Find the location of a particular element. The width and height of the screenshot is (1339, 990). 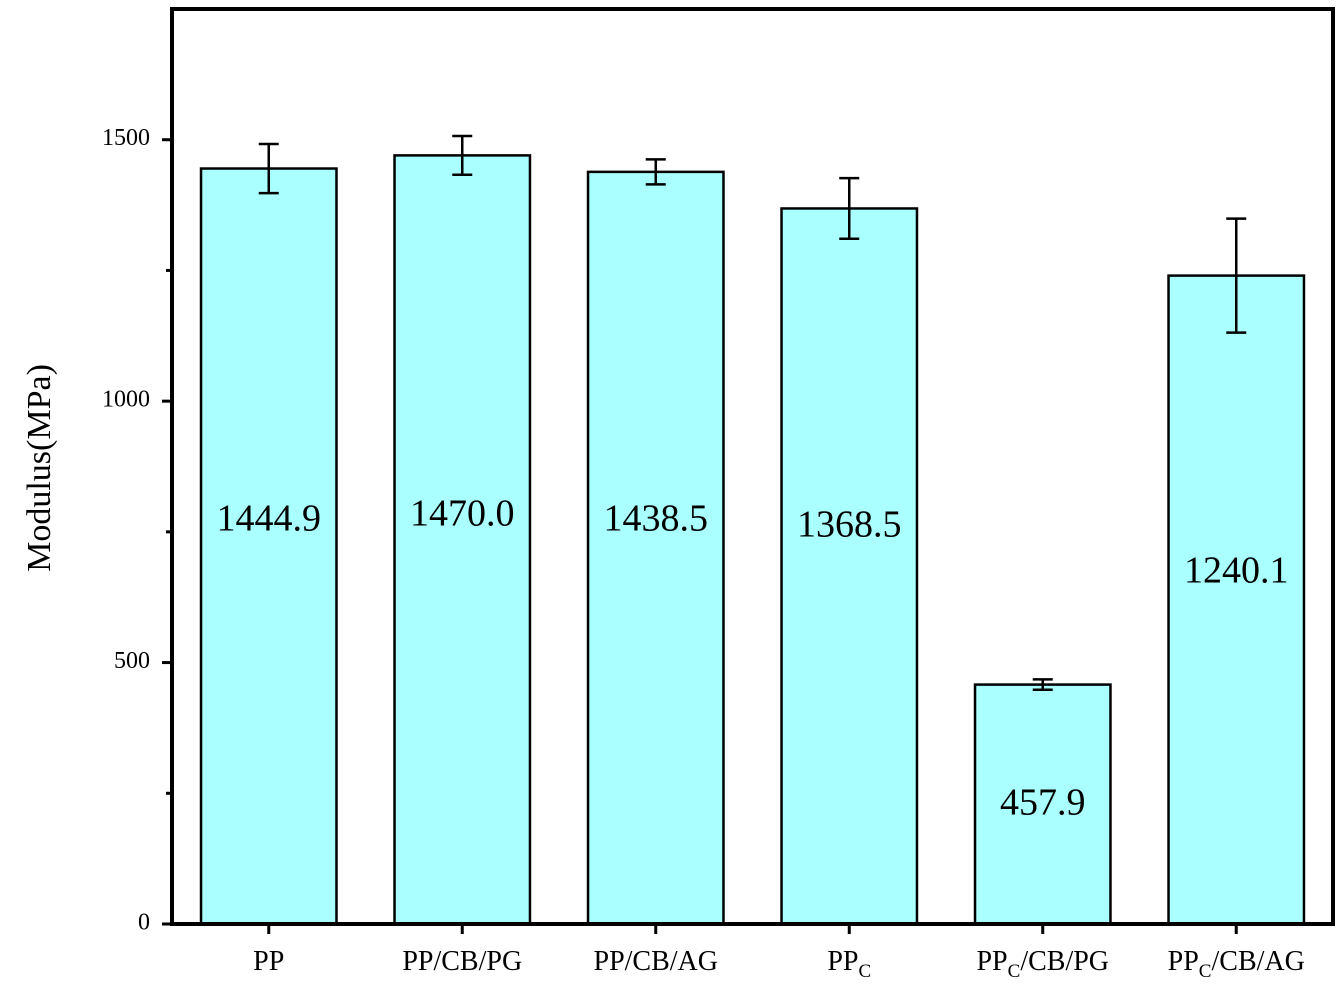

value-label: 1470.0 is located at coordinates (462, 514).